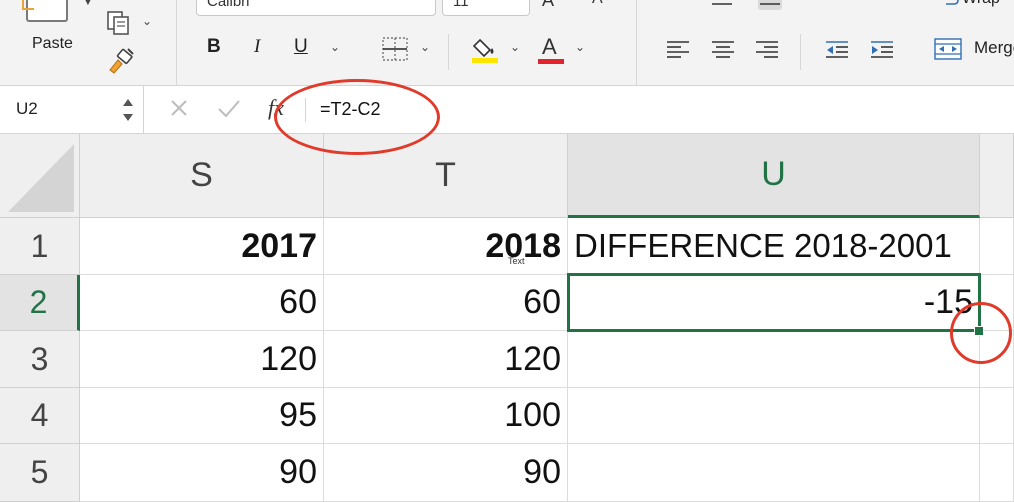  I want to click on hover-tooltip: Text, so click(516, 261).